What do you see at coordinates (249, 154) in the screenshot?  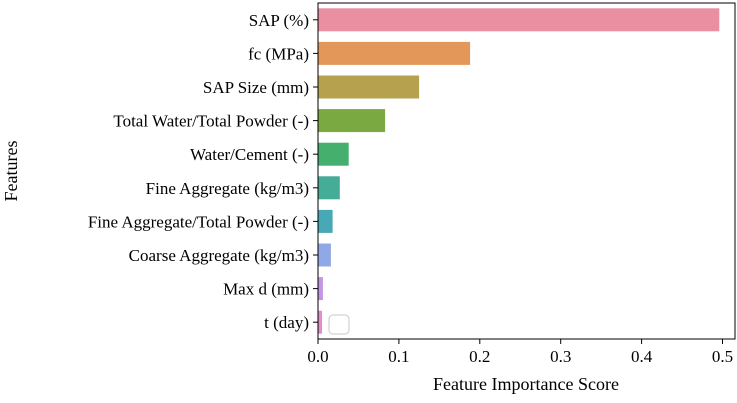 I see `y-tick-label: Water/Cement (-)` at bounding box center [249, 154].